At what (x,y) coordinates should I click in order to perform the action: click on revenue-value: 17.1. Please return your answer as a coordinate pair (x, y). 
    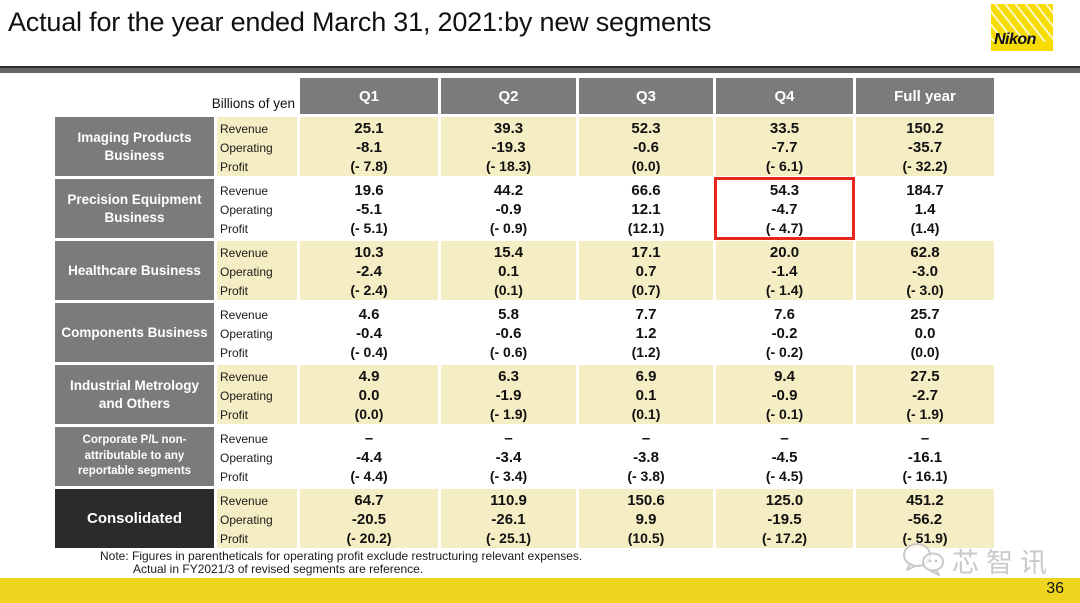
    Looking at the image, I should click on (646, 252).